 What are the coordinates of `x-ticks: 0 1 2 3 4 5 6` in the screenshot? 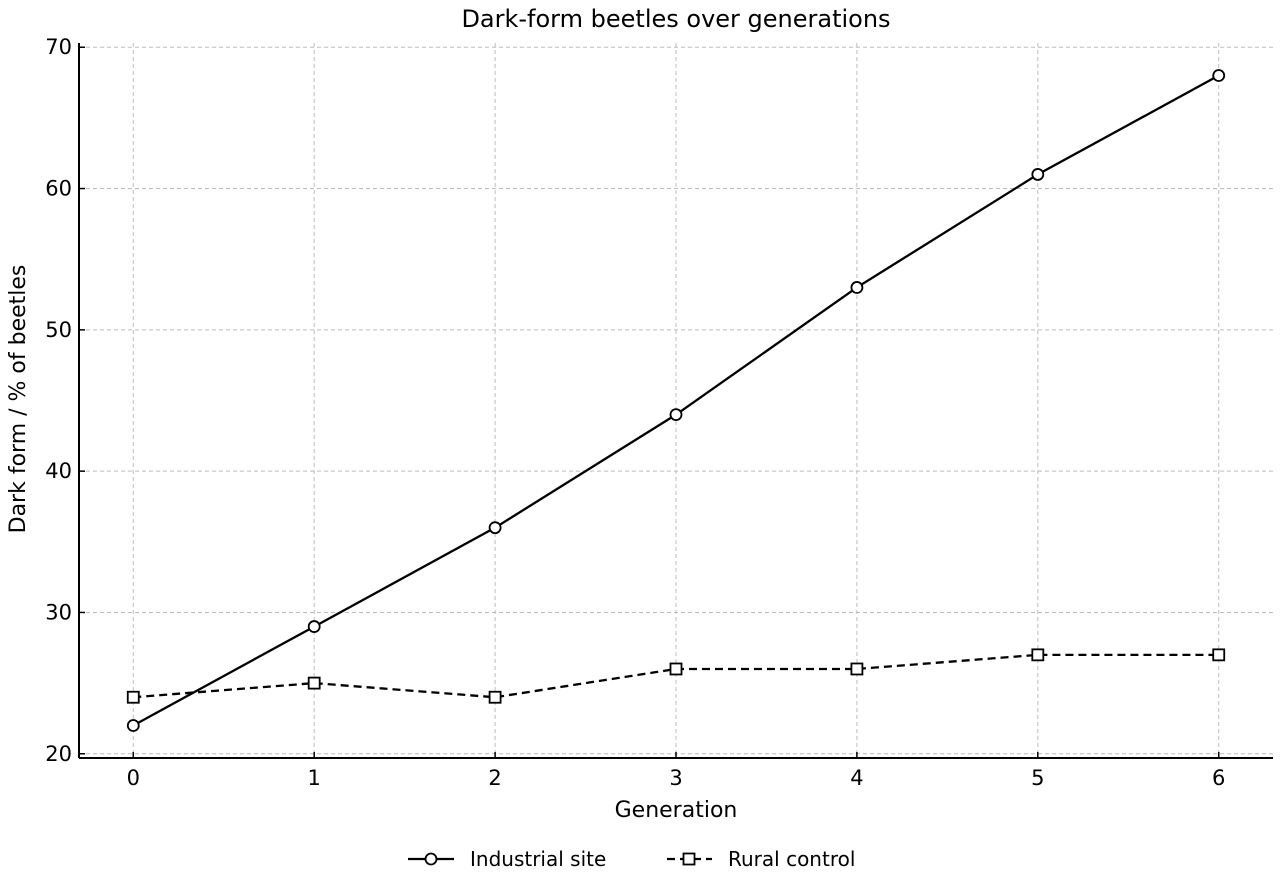 It's located at (676, 771).